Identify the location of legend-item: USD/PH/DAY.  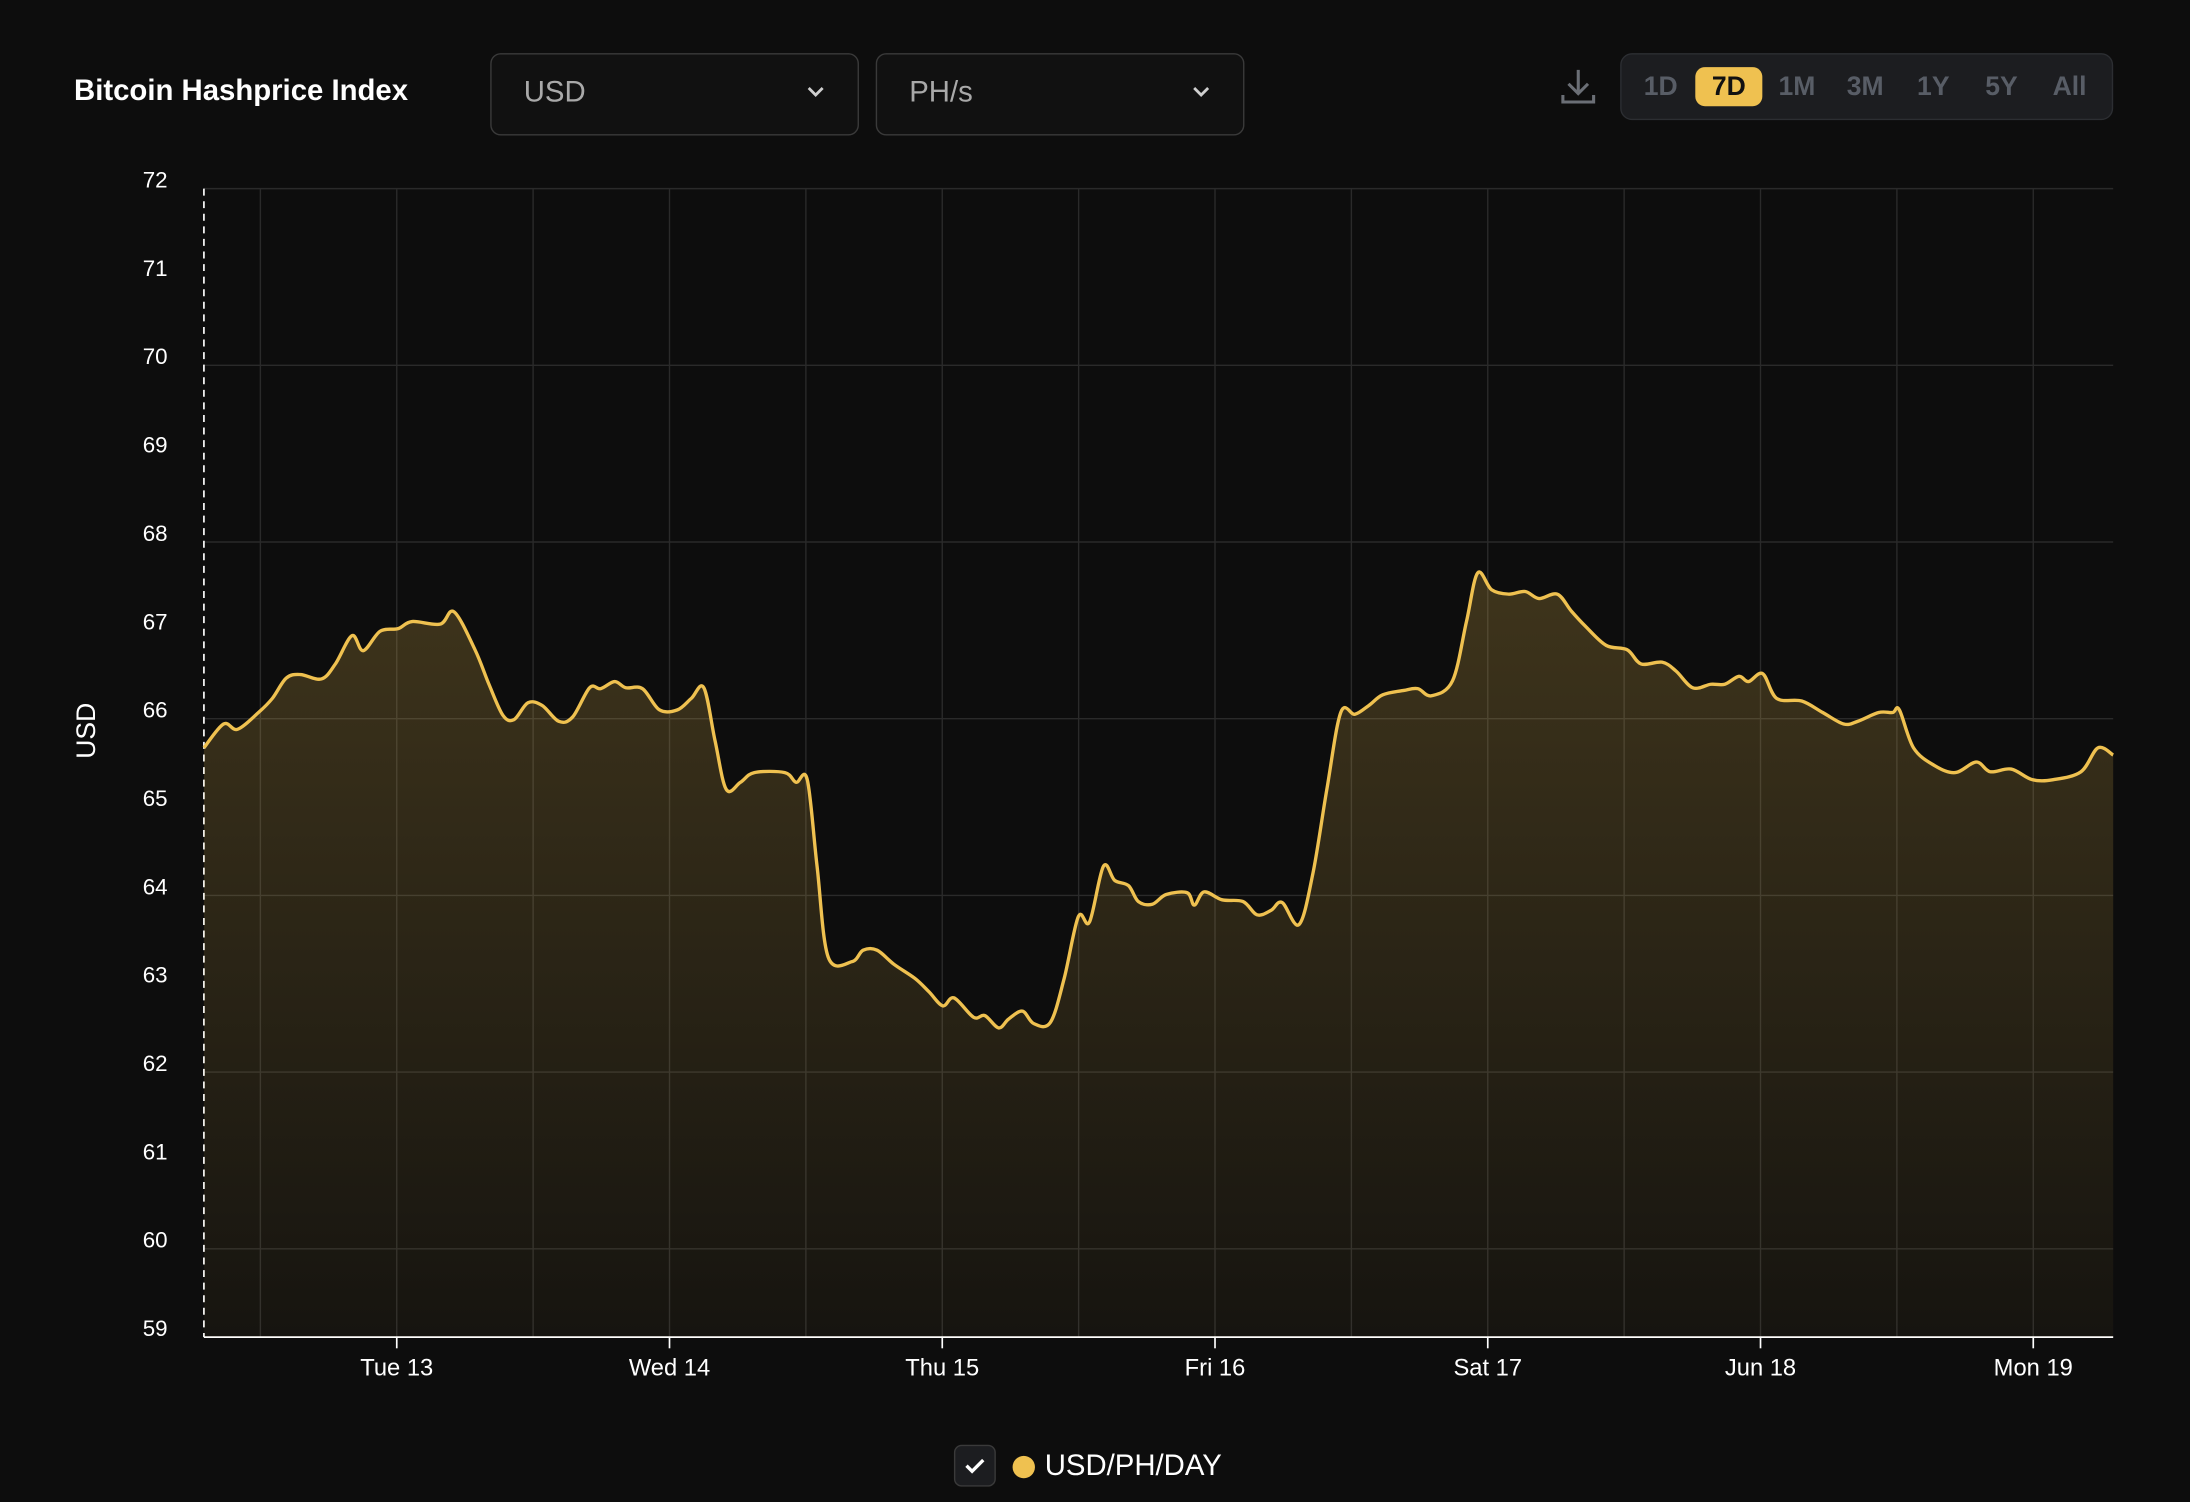
(1087, 1465).